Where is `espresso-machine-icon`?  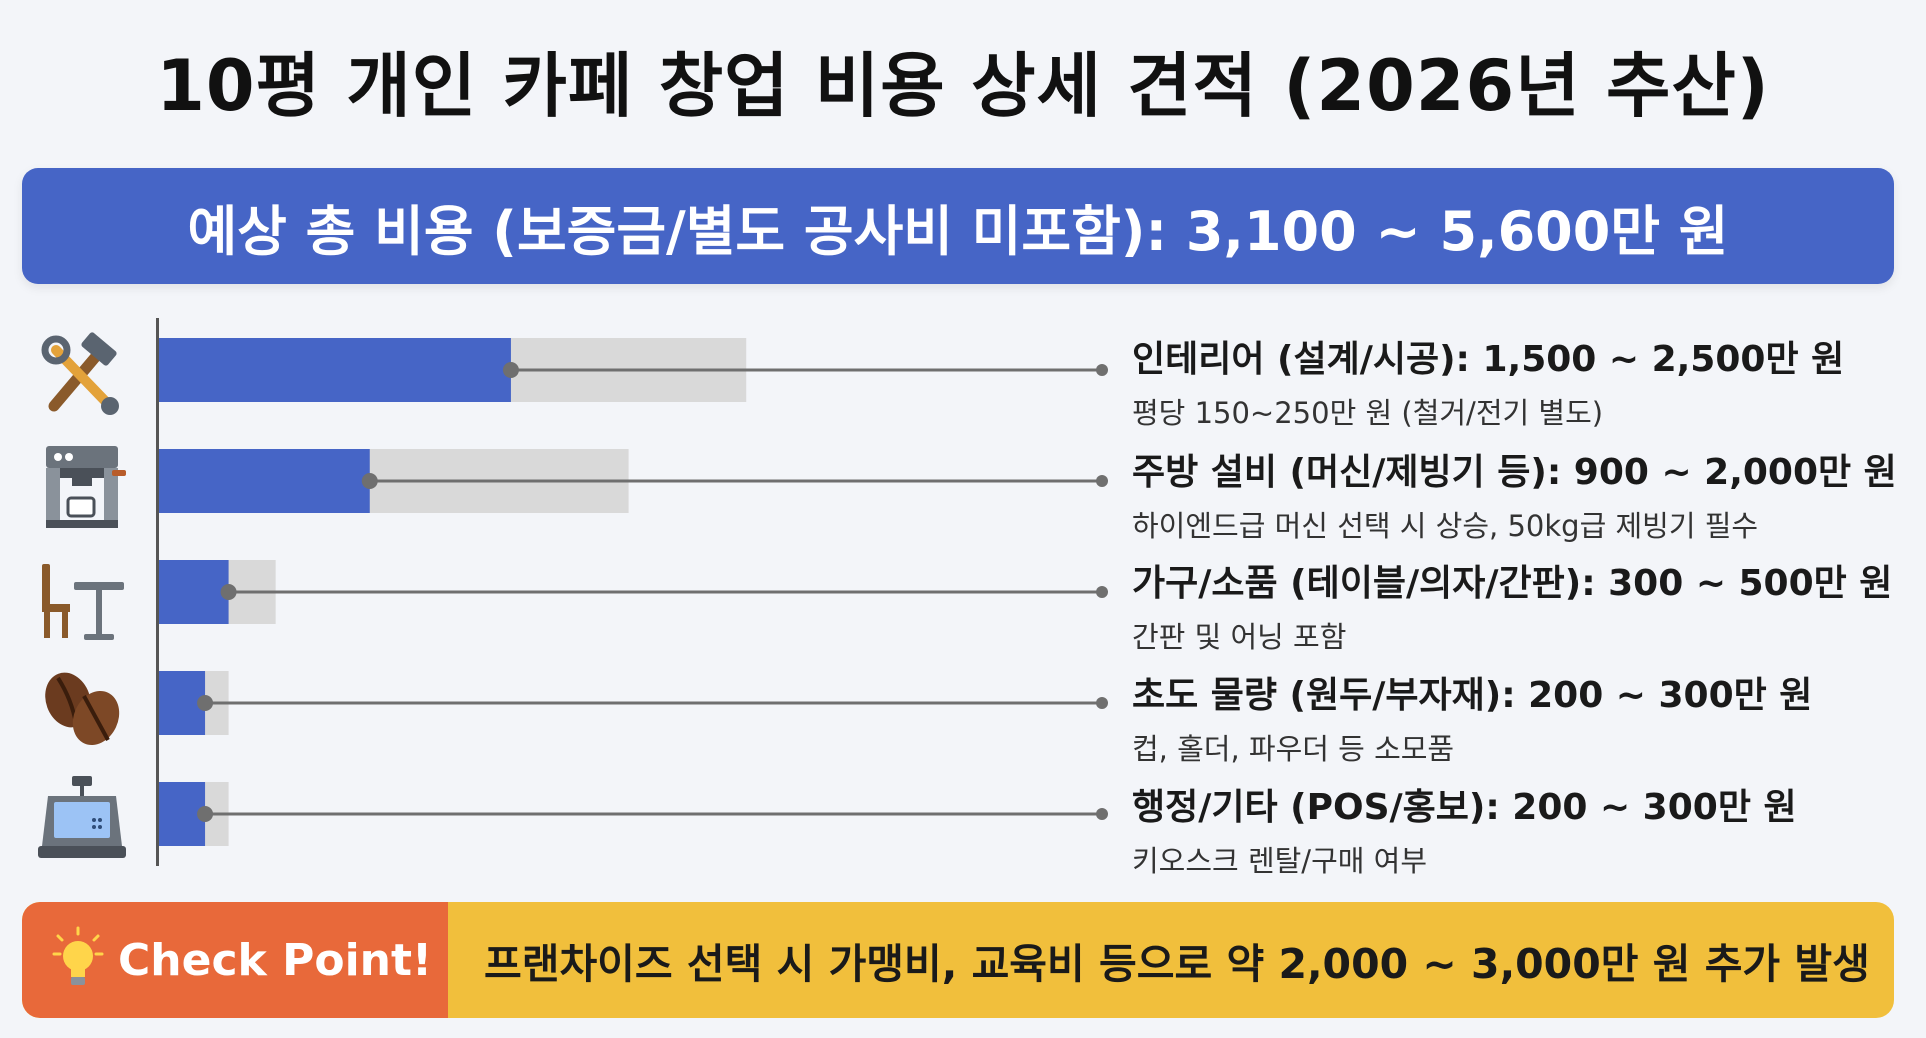 espresso-machine-icon is located at coordinates (82, 486).